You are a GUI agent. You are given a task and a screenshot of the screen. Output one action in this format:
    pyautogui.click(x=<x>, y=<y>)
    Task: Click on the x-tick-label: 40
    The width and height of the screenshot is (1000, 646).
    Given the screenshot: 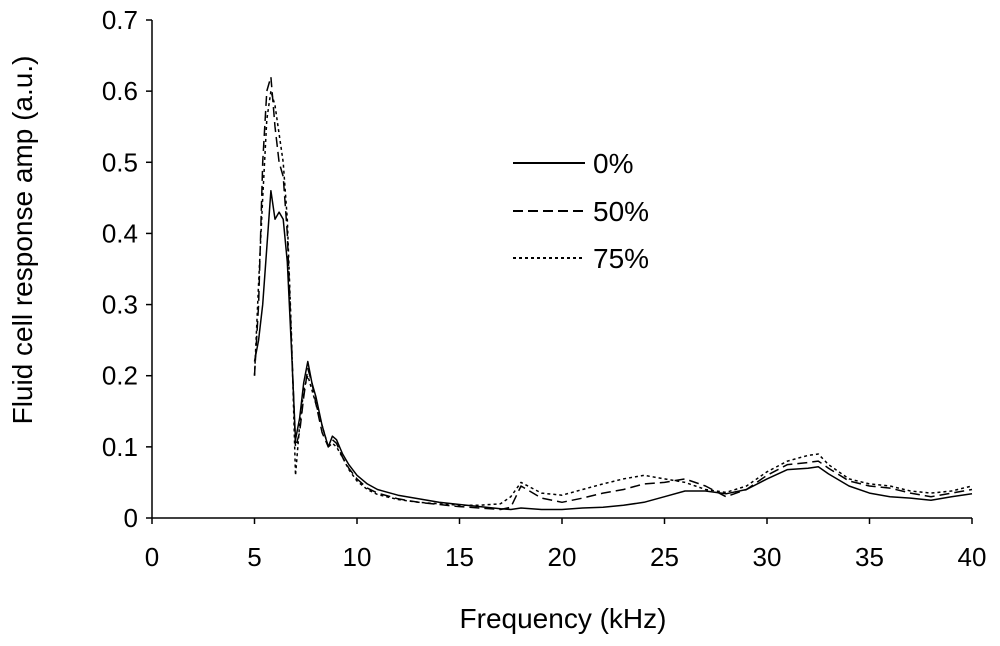 What is the action you would take?
    pyautogui.click(x=972, y=557)
    